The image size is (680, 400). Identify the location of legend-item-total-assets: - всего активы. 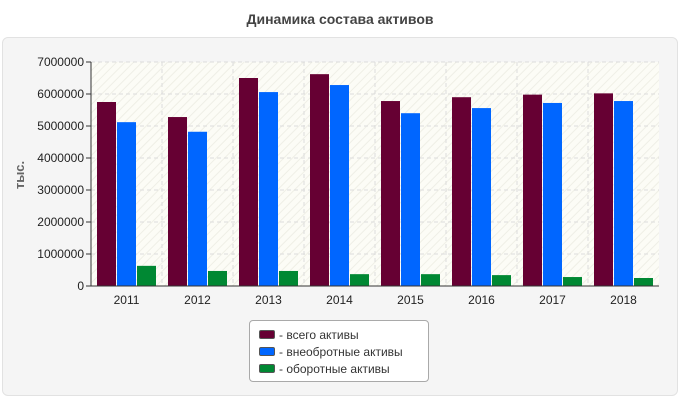
(343, 334).